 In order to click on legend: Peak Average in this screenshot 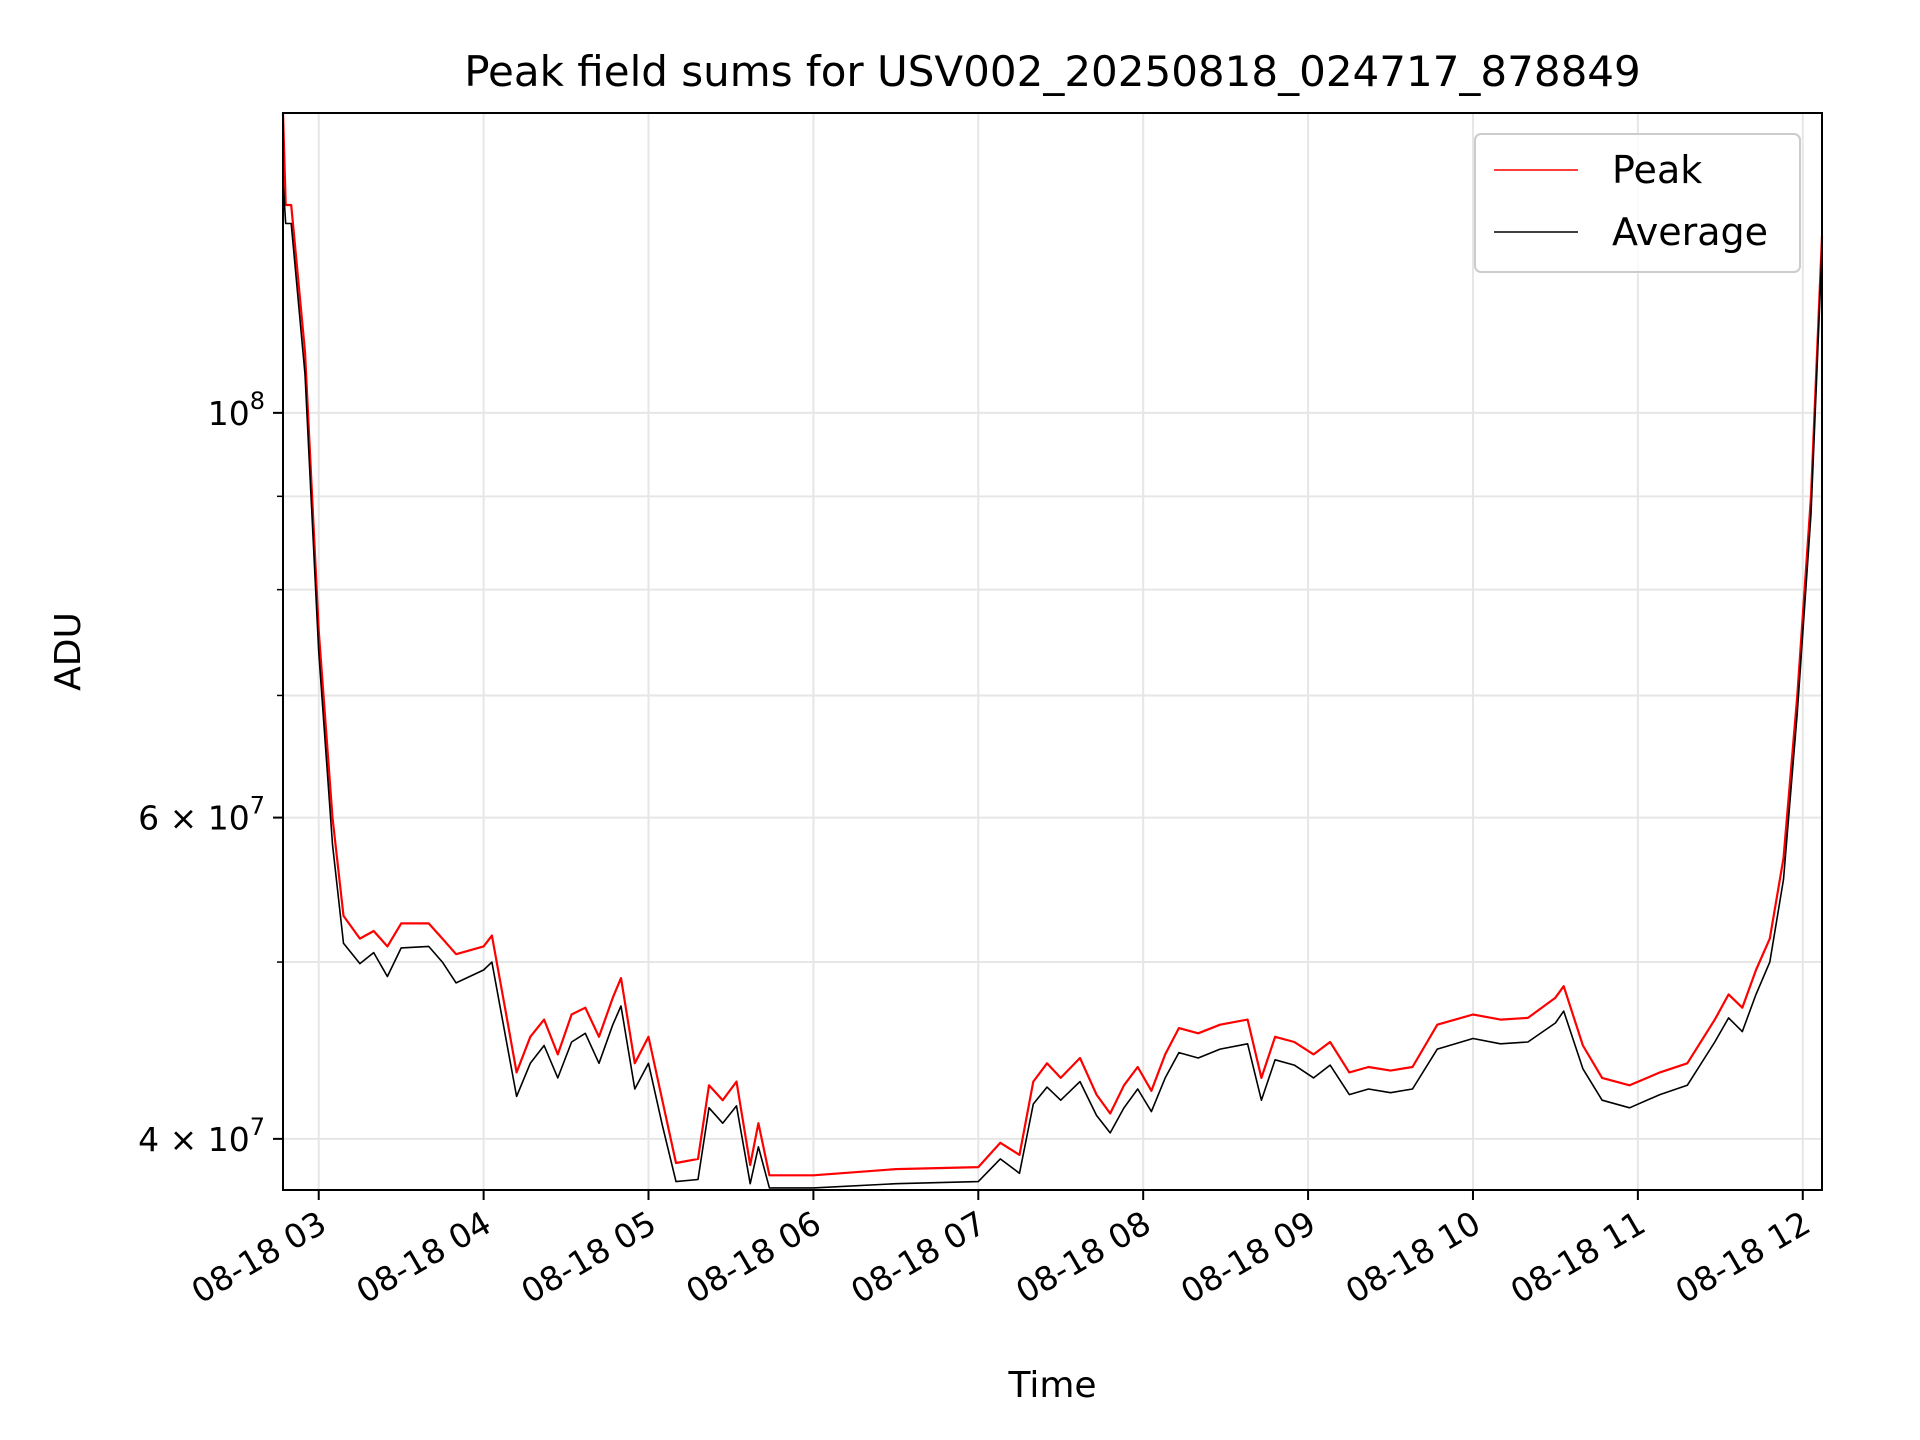, I will do `click(1637, 203)`.